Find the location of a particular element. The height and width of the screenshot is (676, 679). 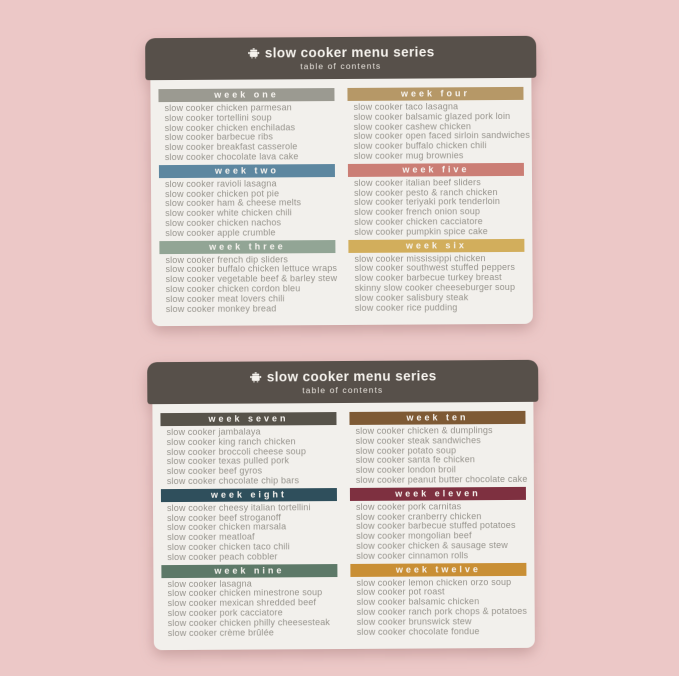

week-header: week seven is located at coordinates (248, 419).